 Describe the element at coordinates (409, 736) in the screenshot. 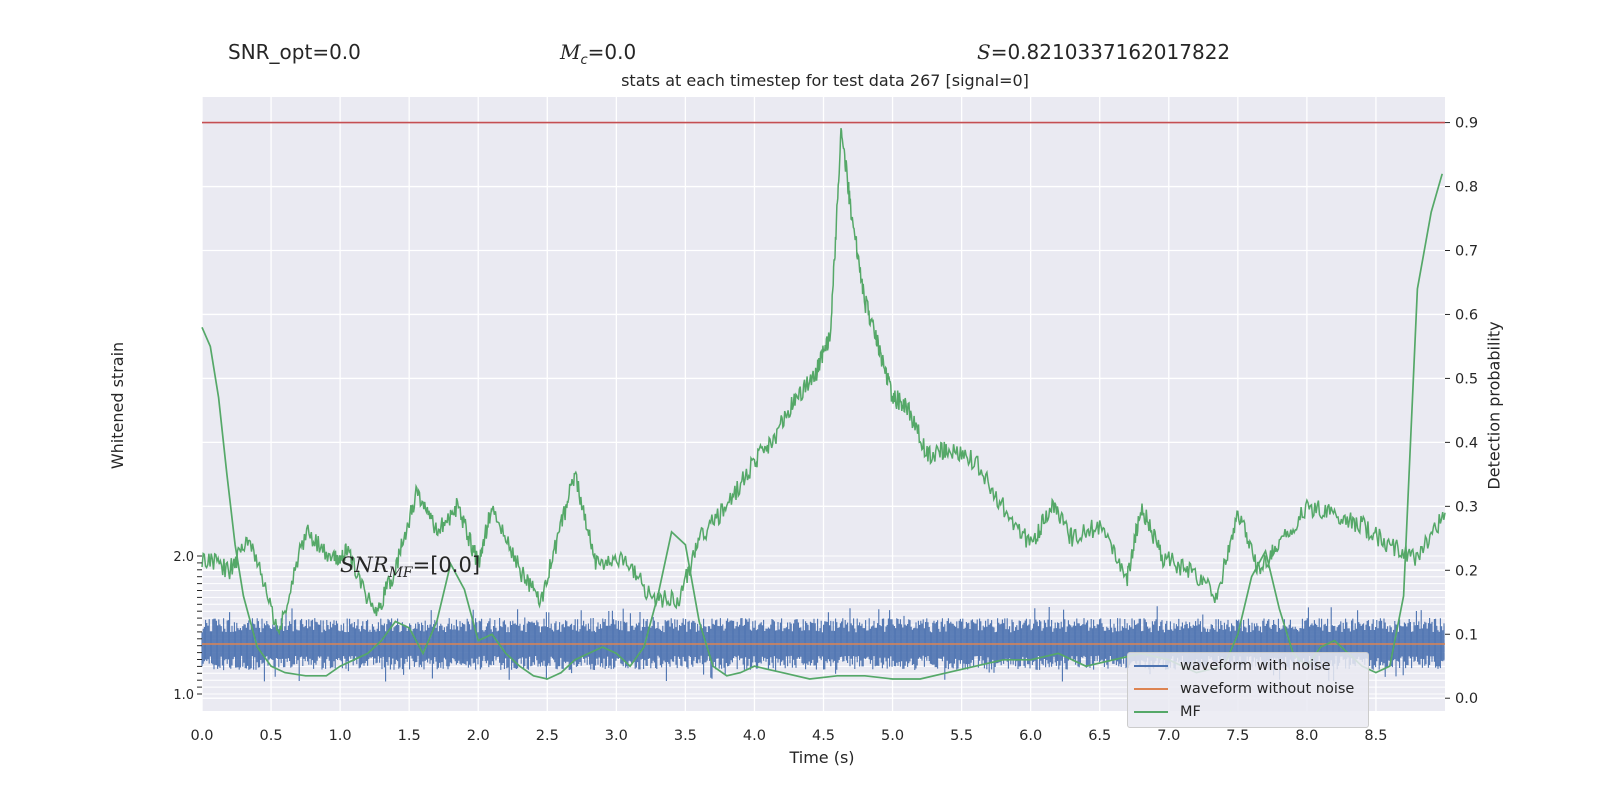

I see `x-tick-label: 1.5` at that location.